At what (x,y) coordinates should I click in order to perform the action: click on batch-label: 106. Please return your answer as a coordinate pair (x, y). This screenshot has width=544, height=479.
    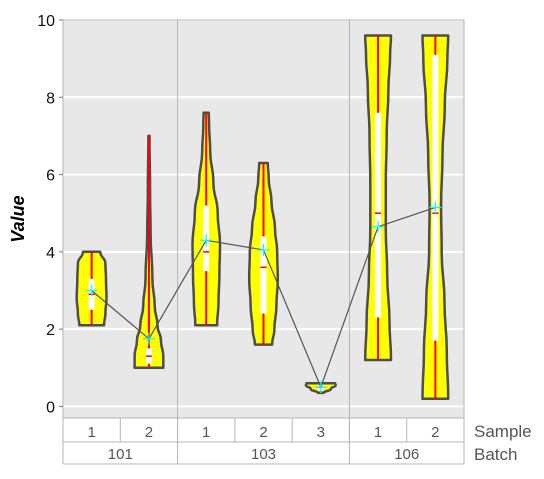
    Looking at the image, I should click on (406, 454).